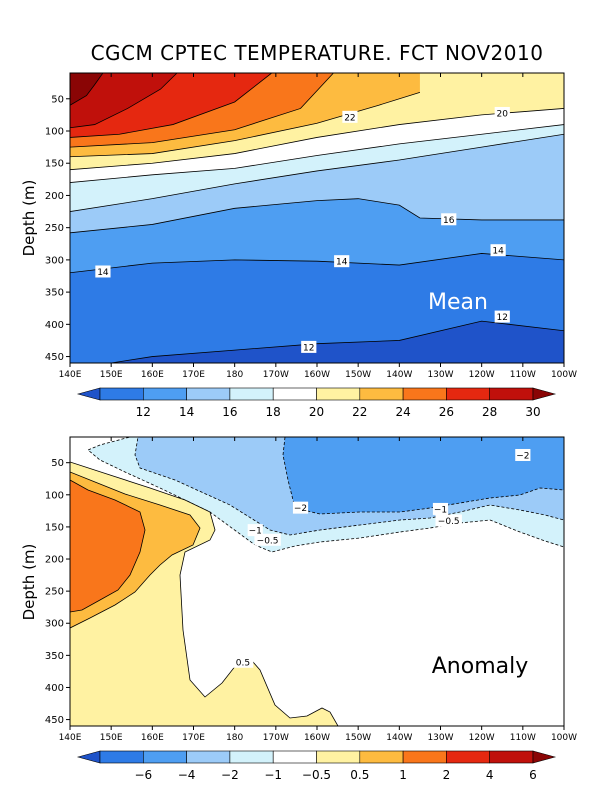 This screenshot has height=804, width=600. I want to click on mean-colorbar-label: 18, so click(273, 412).